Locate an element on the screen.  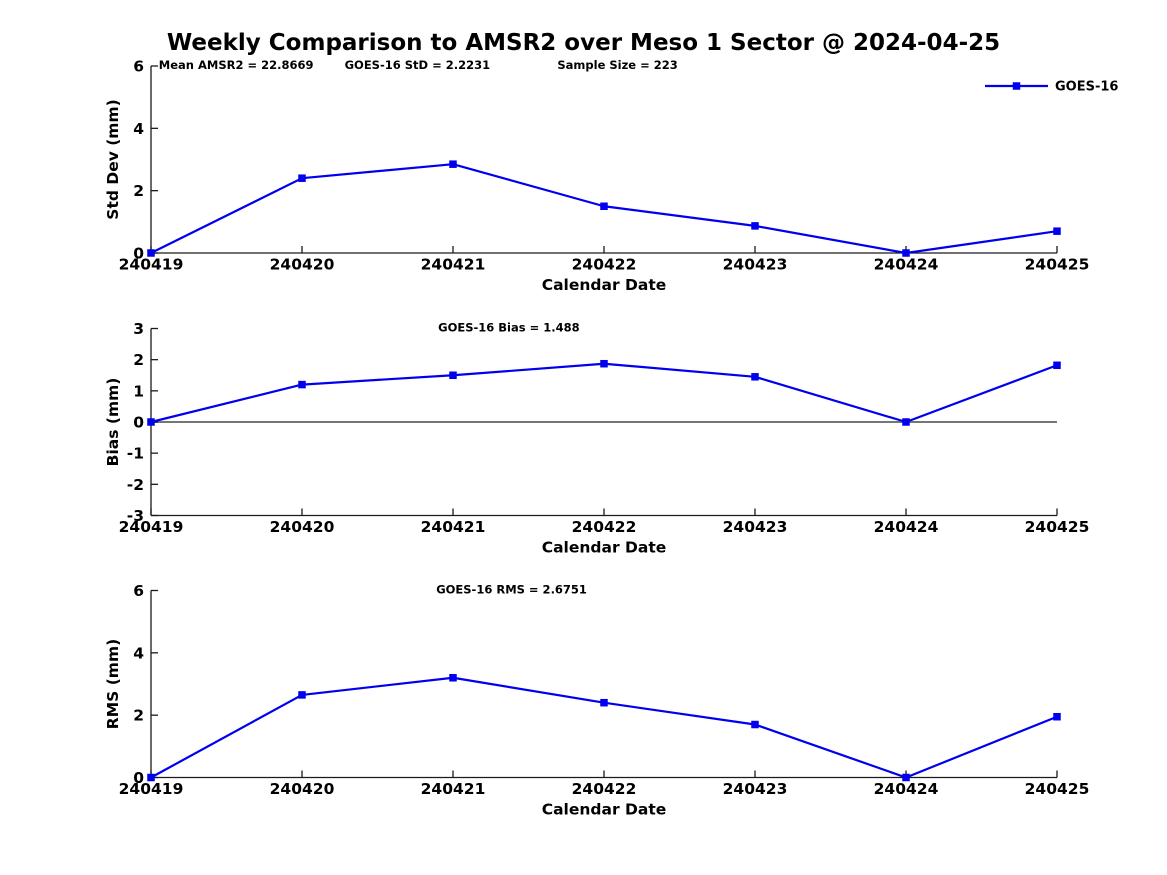
y-tick-label: -3 is located at coordinates (135, 516).